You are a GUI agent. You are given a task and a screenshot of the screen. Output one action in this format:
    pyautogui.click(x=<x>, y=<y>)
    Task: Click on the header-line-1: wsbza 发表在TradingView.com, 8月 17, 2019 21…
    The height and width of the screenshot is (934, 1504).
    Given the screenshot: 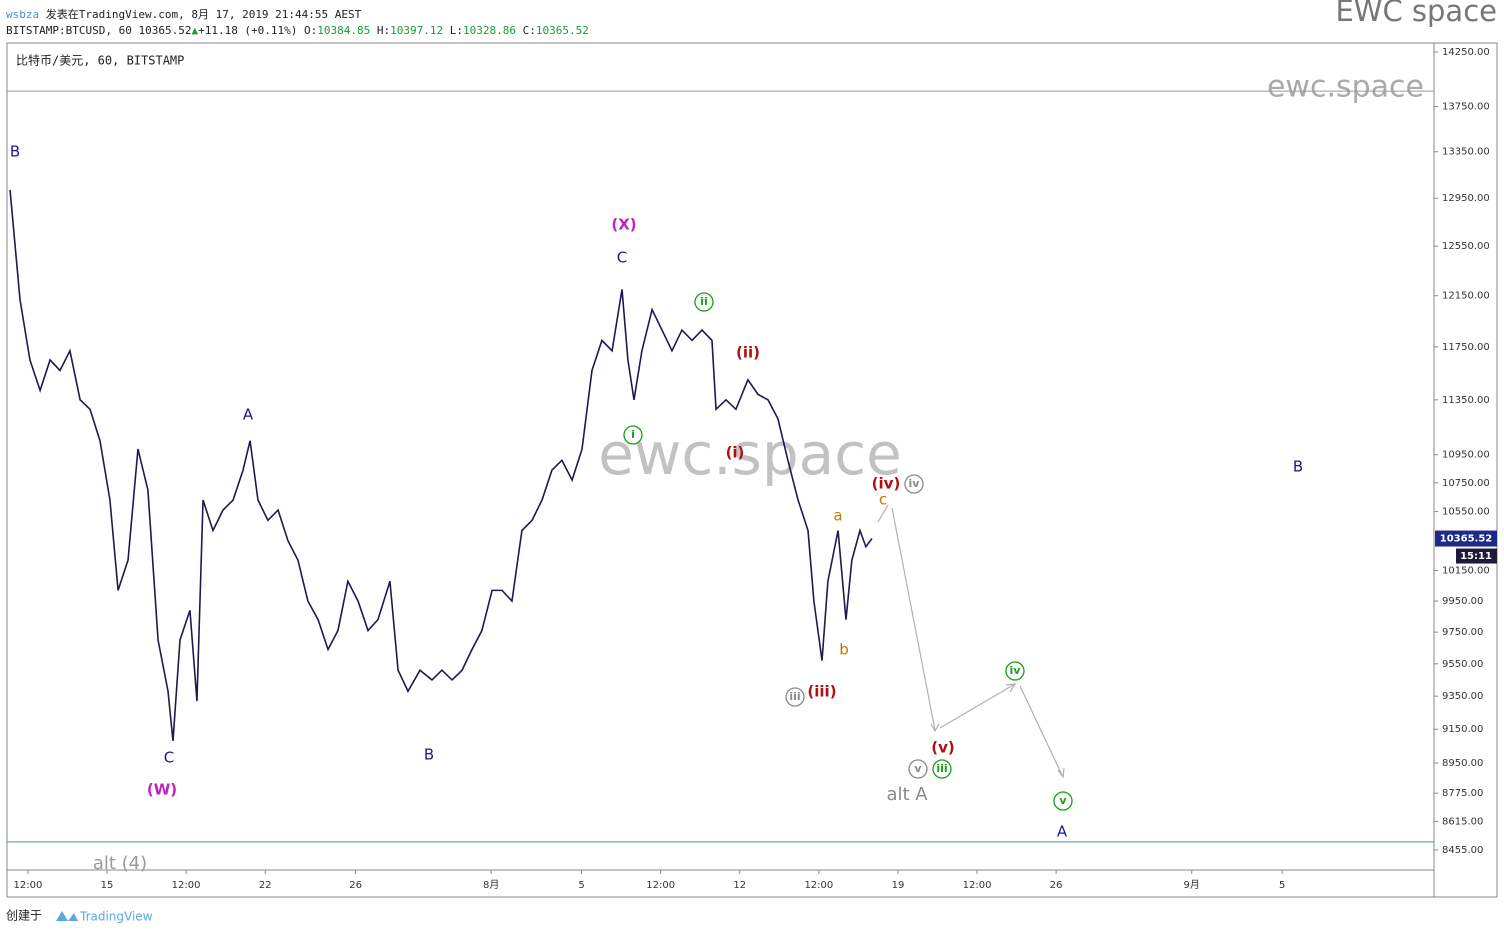 What is the action you would take?
    pyautogui.click(x=183, y=14)
    